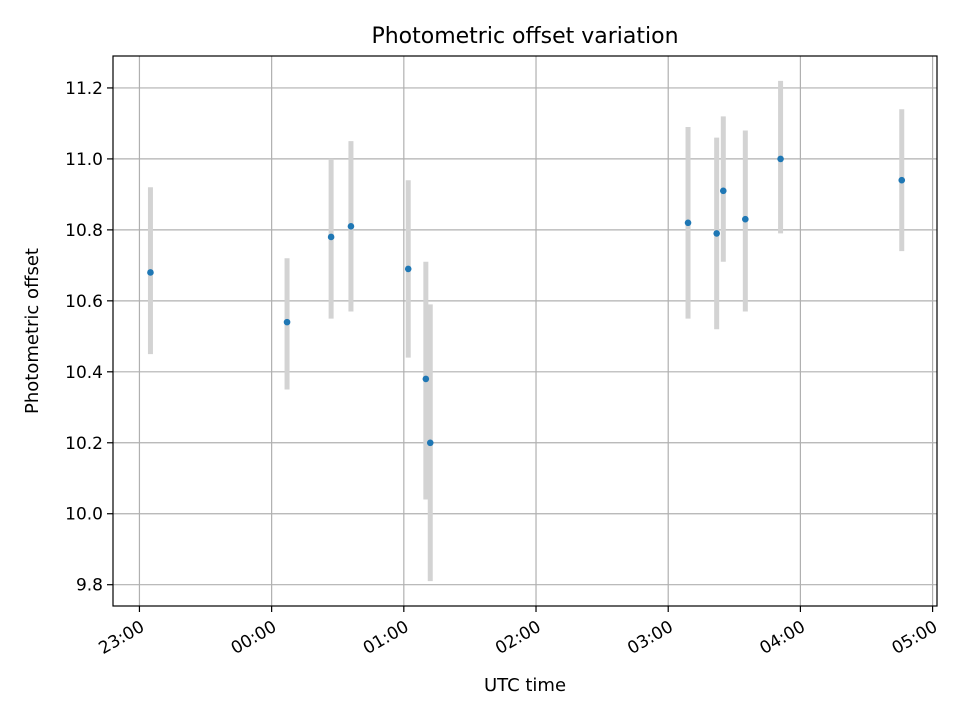  What do you see at coordinates (84, 302) in the screenshot?
I see `y-tick-label: 10.6` at bounding box center [84, 302].